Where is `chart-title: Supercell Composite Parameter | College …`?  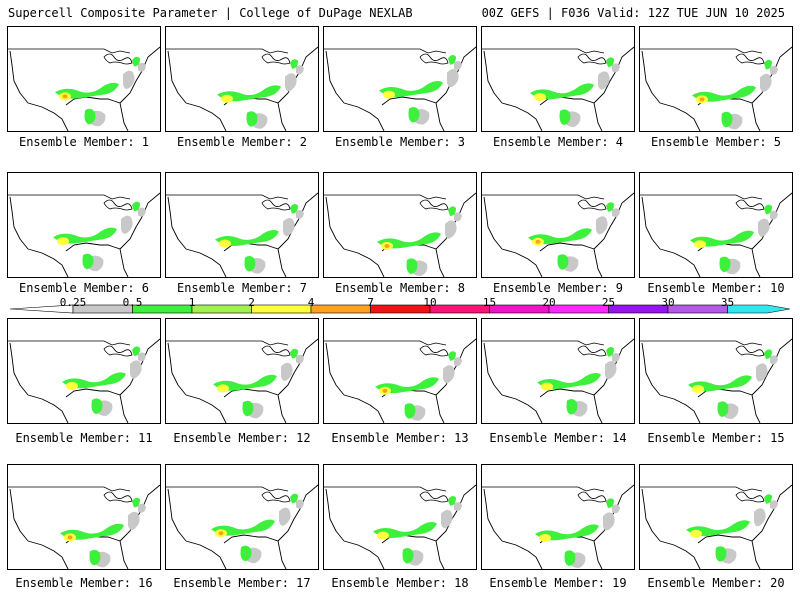 chart-title: Supercell Composite Parameter | College … is located at coordinates (210, 13).